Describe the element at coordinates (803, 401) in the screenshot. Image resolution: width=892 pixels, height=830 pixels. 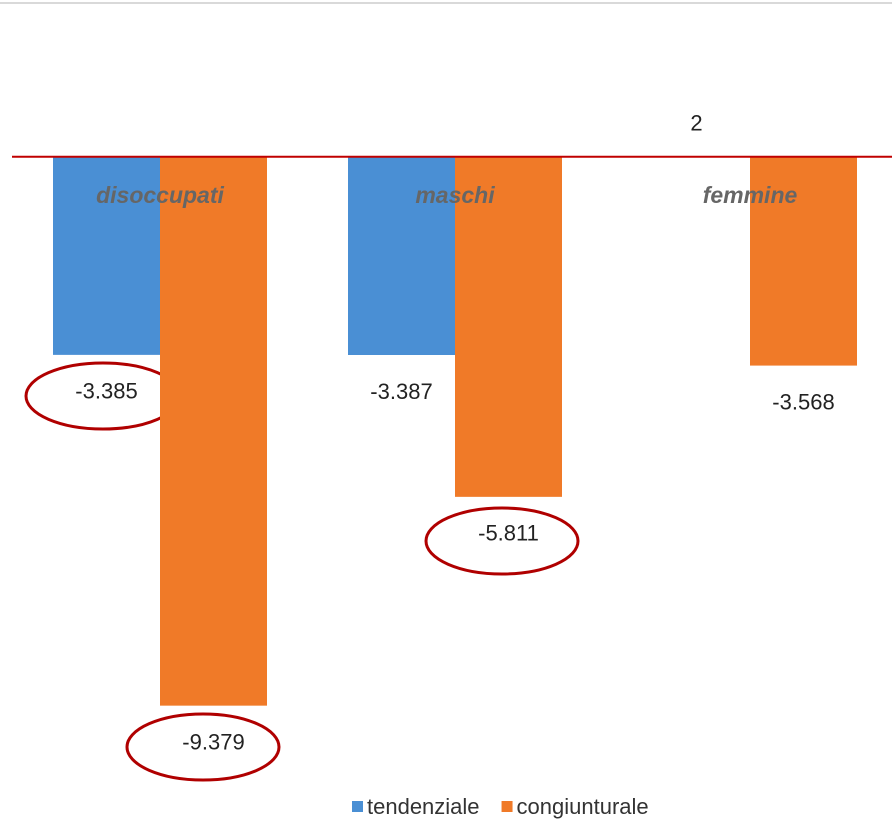
I see `data-label: -3.568` at that location.